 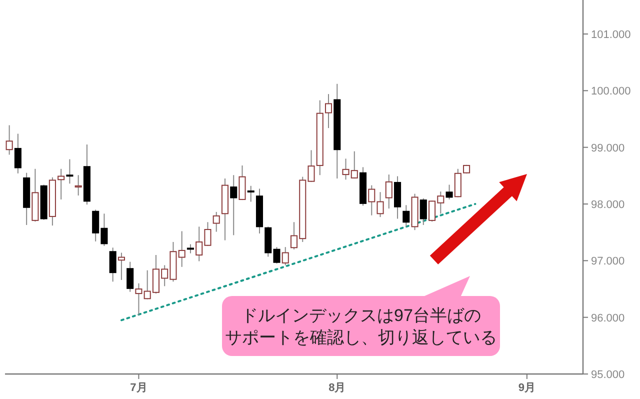 I want to click on x-tick-label: 8月, so click(x=337, y=388).